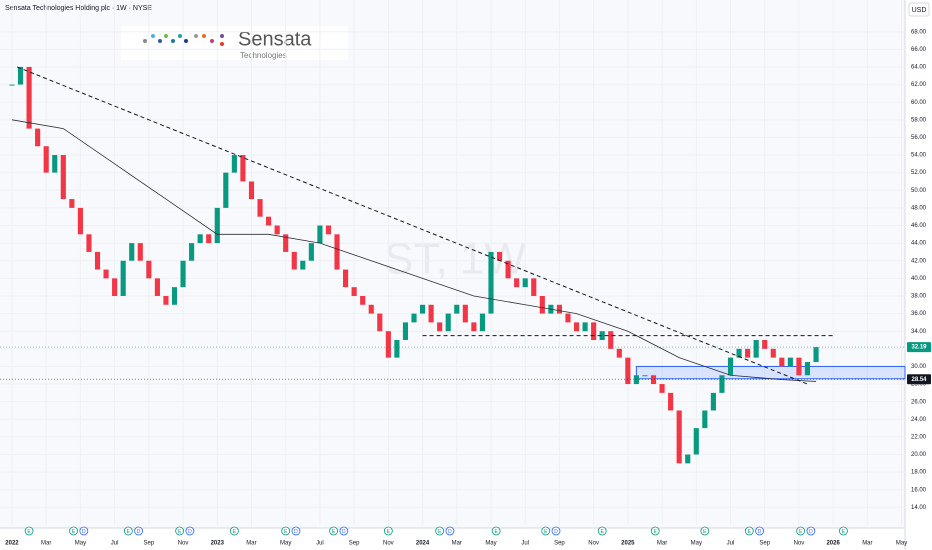 This screenshot has width=932, height=550. What do you see at coordinates (919, 9) in the screenshot?
I see `currency-box` at bounding box center [919, 9].